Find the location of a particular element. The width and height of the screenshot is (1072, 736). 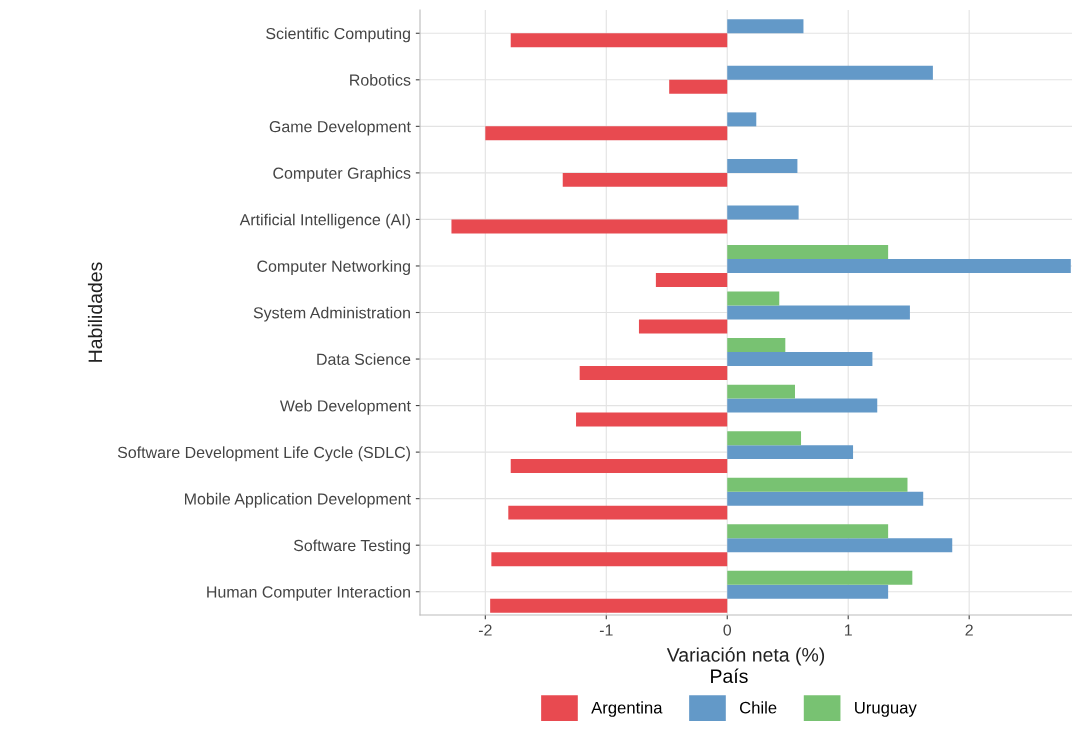

y-tick-label: Artificial Intelligence (AI) is located at coordinates (324, 221).